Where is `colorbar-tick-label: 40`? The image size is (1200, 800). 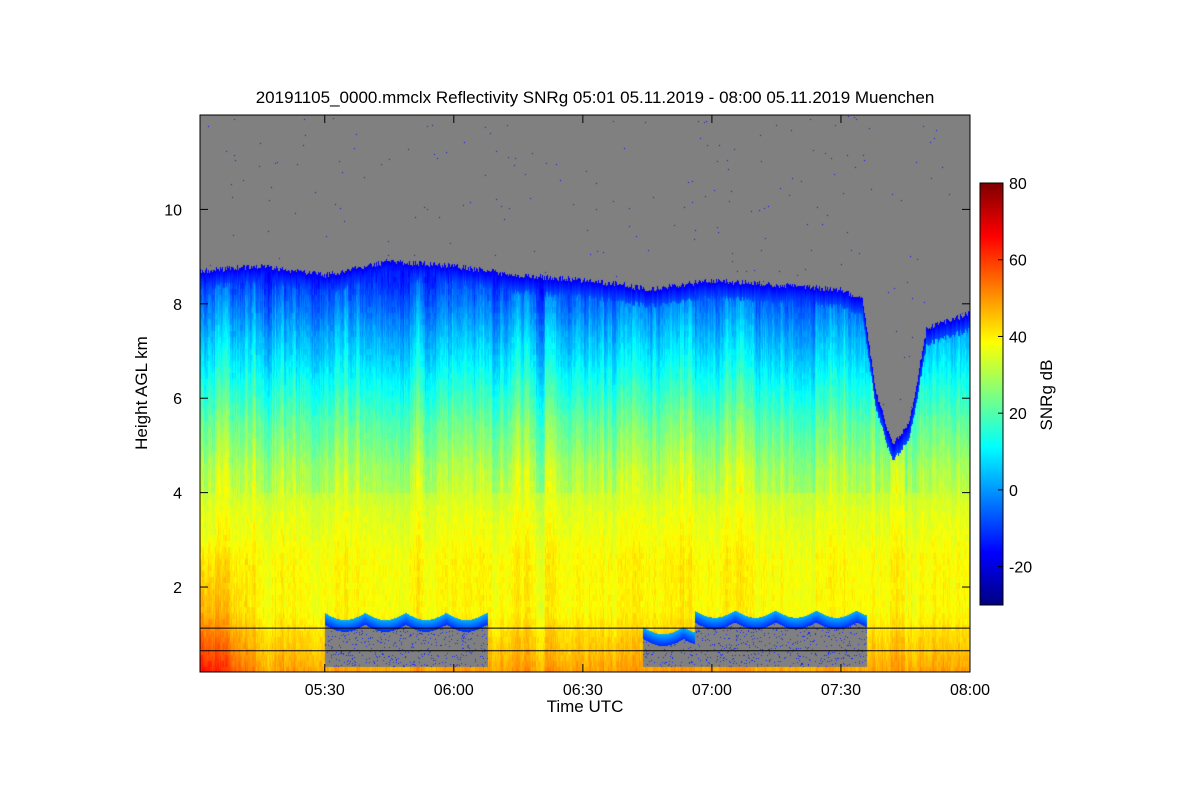
colorbar-tick-label: 40 is located at coordinates (1018, 337).